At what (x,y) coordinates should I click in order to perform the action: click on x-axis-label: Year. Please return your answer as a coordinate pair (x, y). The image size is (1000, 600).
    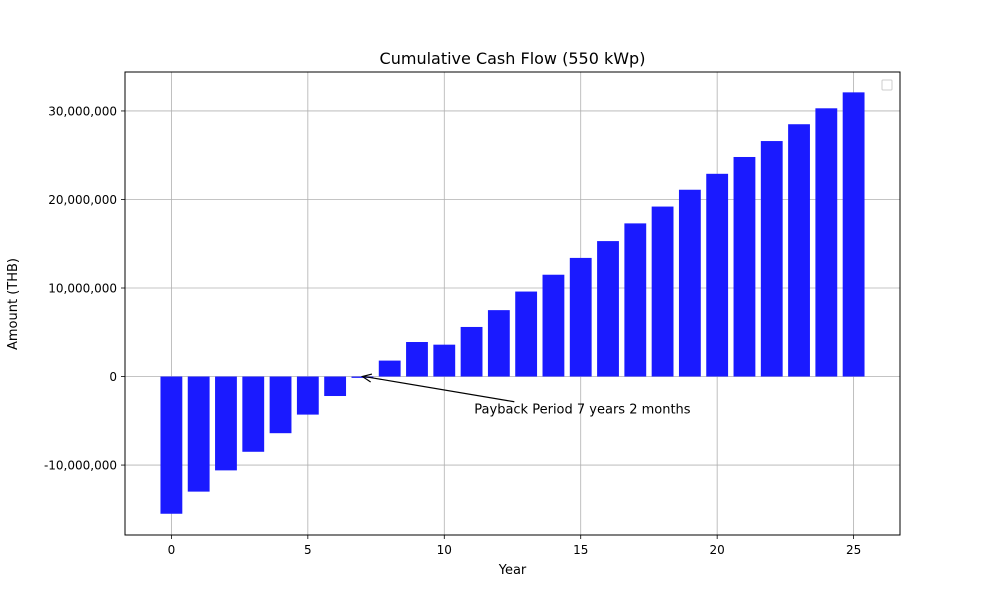
    Looking at the image, I should click on (512, 570).